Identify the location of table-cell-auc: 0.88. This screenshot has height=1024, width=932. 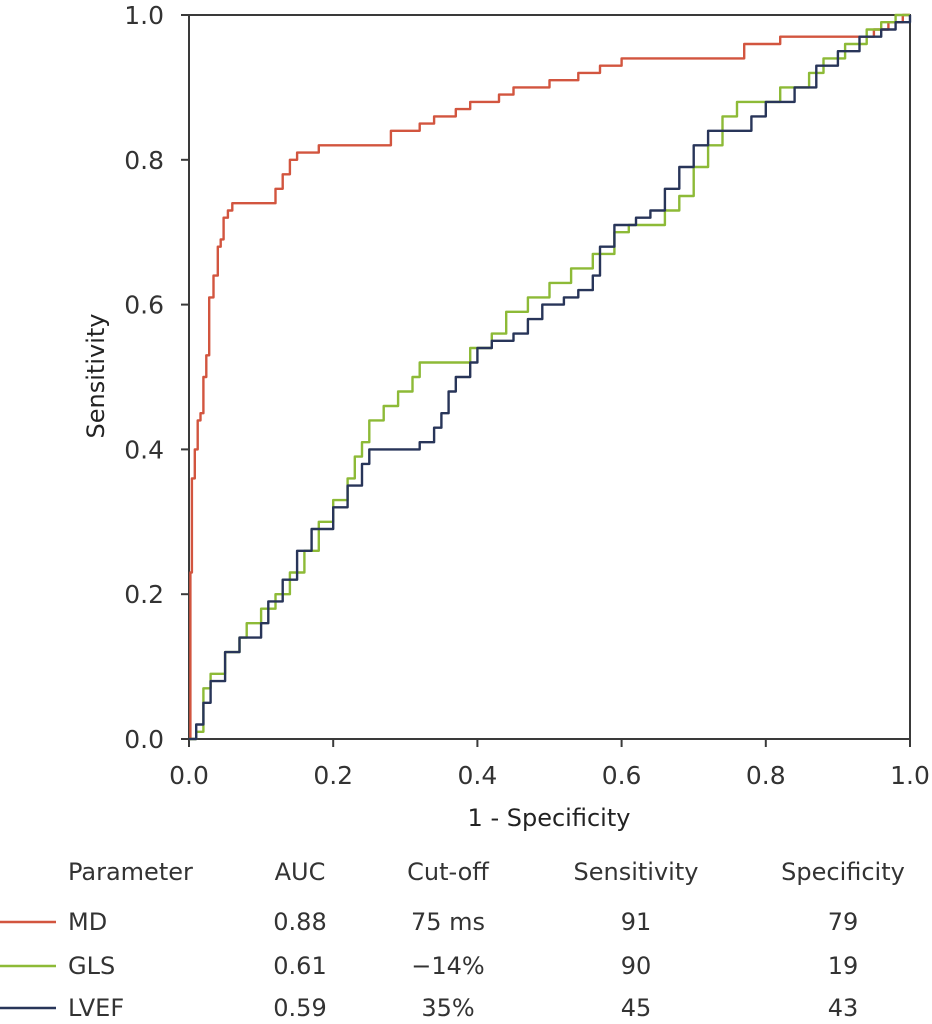
(299, 922).